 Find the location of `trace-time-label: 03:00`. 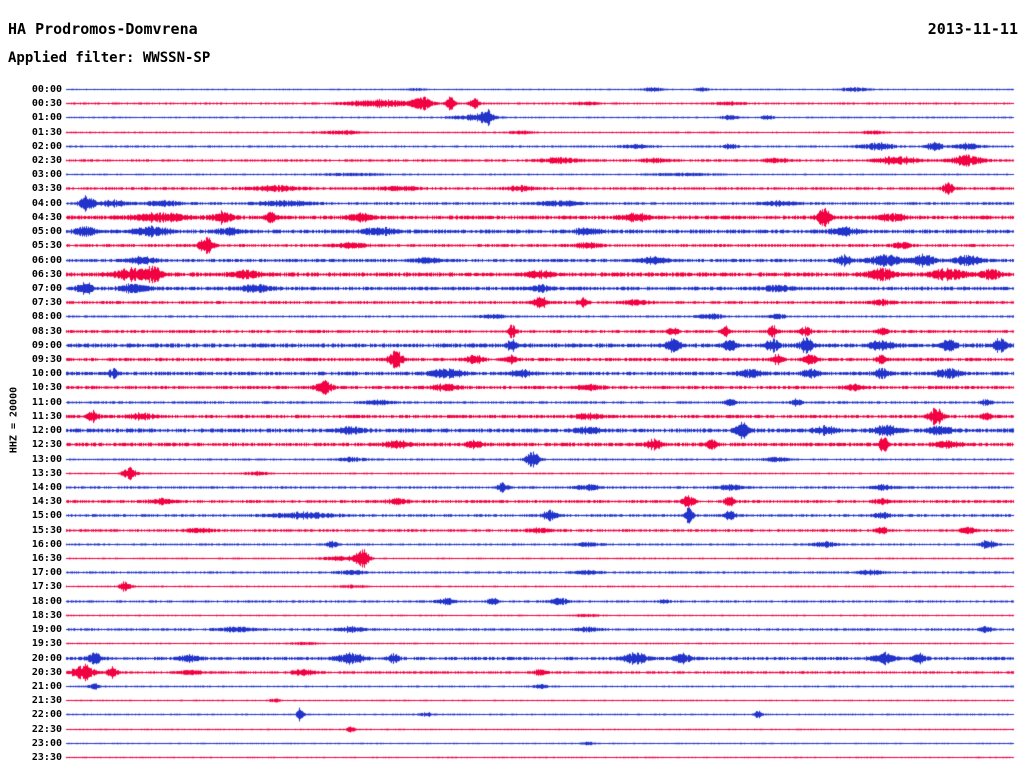

trace-time-label: 03:00 is located at coordinates (46, 174).